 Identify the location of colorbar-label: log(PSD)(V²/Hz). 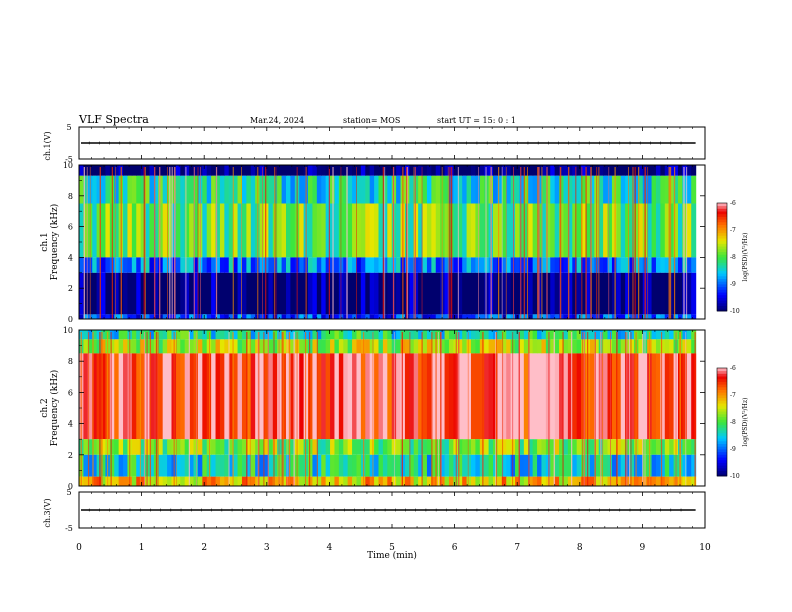
(745, 257).